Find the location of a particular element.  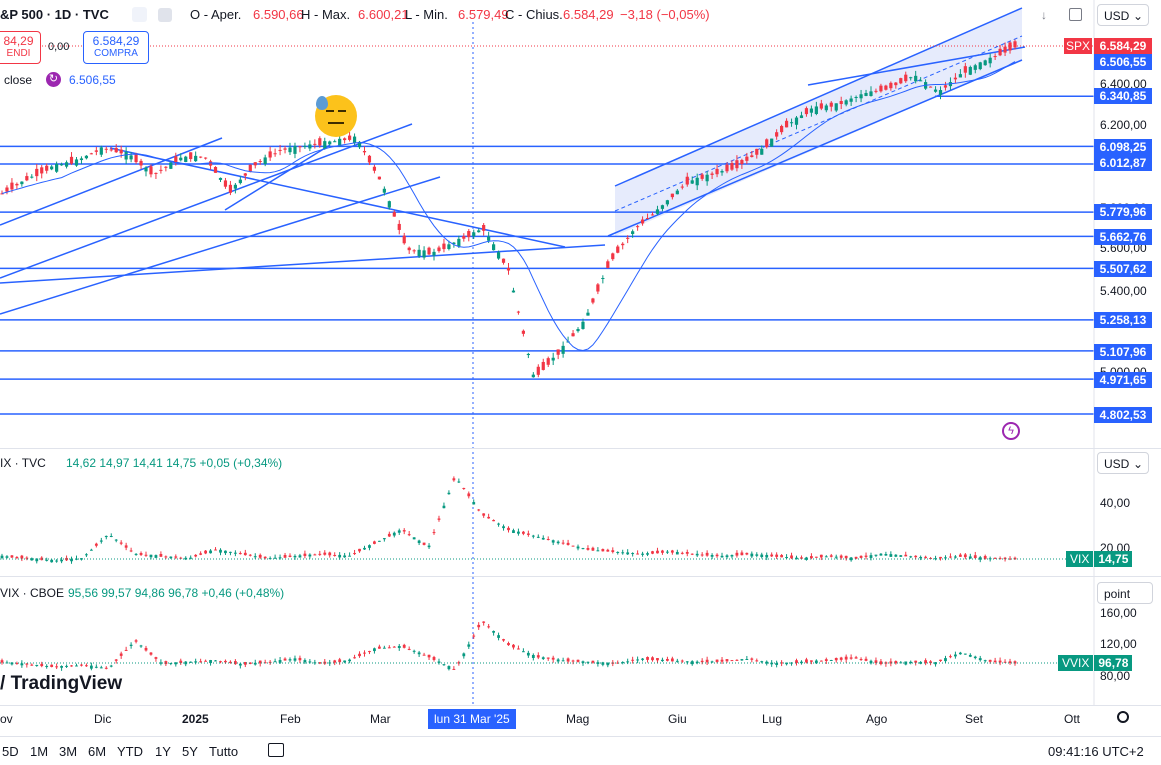

timeframe-button-1m: 1M is located at coordinates (39, 751).